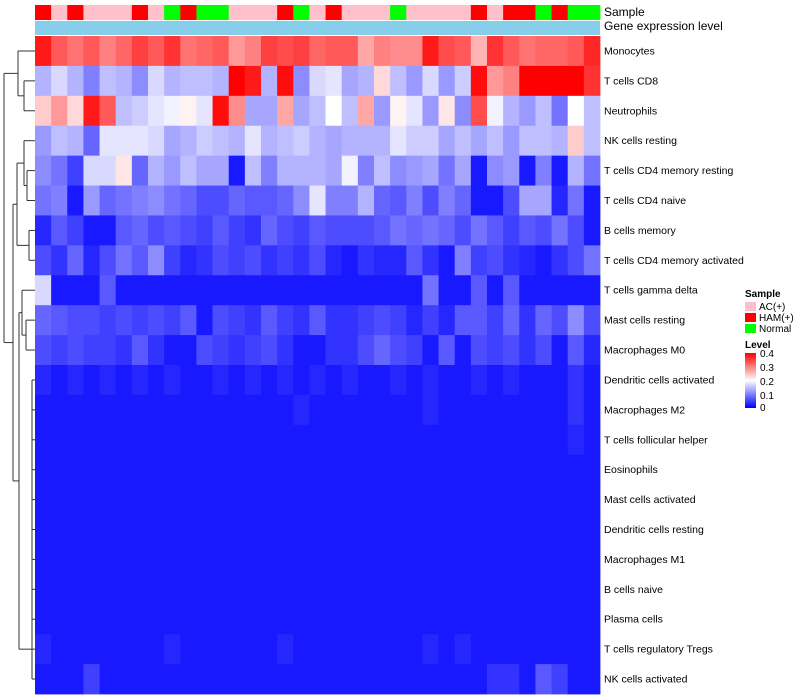 This screenshot has height=700, width=800. What do you see at coordinates (633, 620) in the screenshot?
I see `row-label: Plasma cells` at bounding box center [633, 620].